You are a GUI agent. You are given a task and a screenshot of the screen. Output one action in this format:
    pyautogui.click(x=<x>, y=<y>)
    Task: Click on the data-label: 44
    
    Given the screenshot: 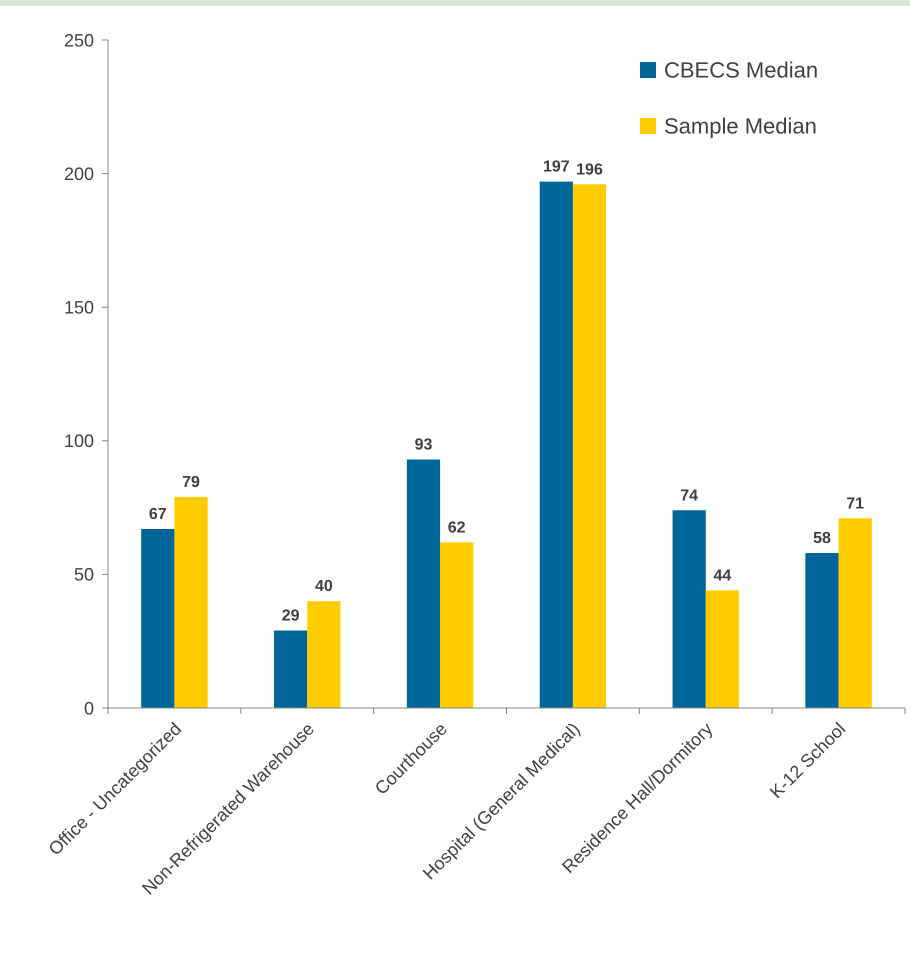 What is the action you would take?
    pyautogui.click(x=722, y=575)
    